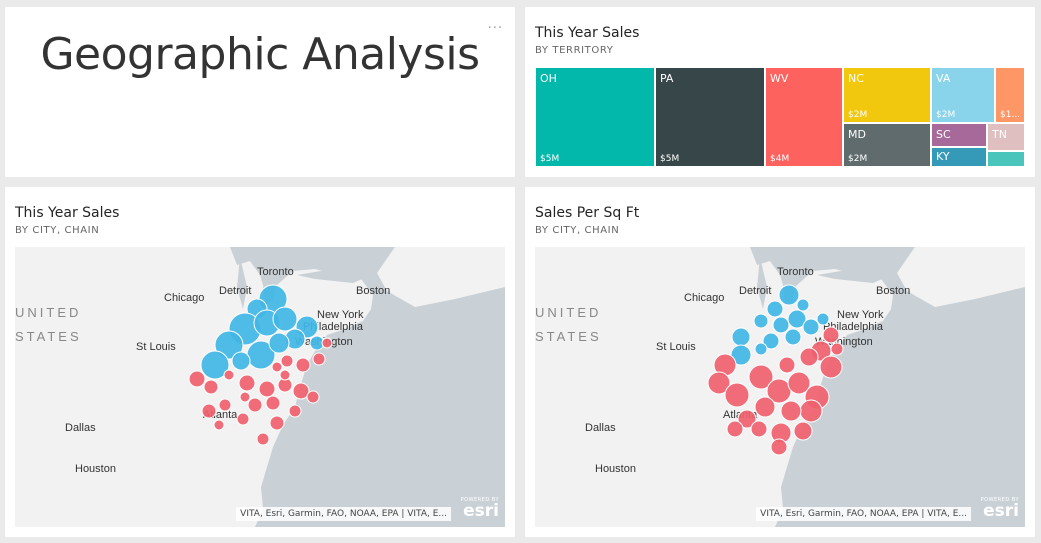  Describe the element at coordinates (963, 95) in the screenshot. I see `treemap-cell-va: VA $2M` at that location.